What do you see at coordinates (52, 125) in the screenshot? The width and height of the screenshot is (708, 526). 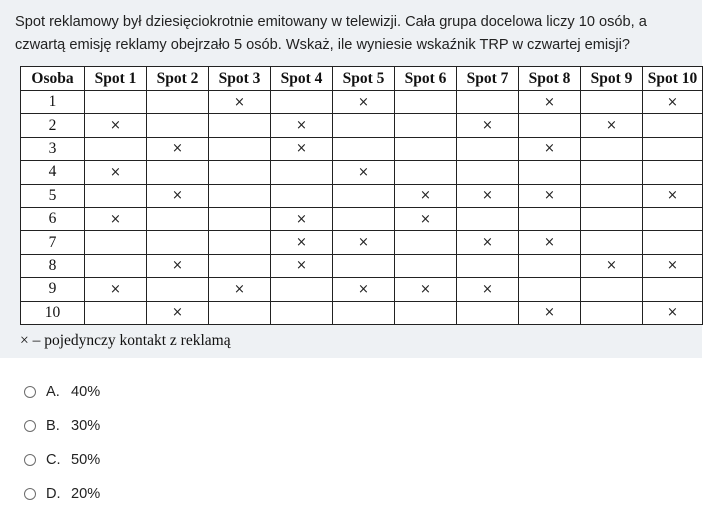 I see `person-number-cell: 2` at bounding box center [52, 125].